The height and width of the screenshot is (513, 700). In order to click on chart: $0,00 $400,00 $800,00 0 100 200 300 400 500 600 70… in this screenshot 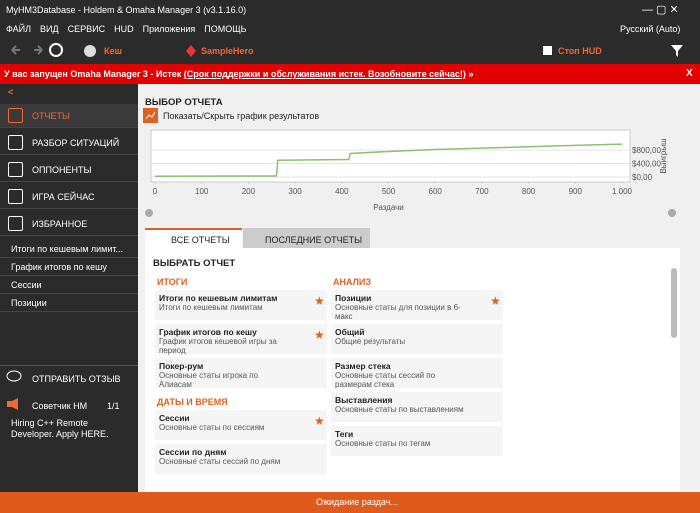, I will do `click(410, 173)`.